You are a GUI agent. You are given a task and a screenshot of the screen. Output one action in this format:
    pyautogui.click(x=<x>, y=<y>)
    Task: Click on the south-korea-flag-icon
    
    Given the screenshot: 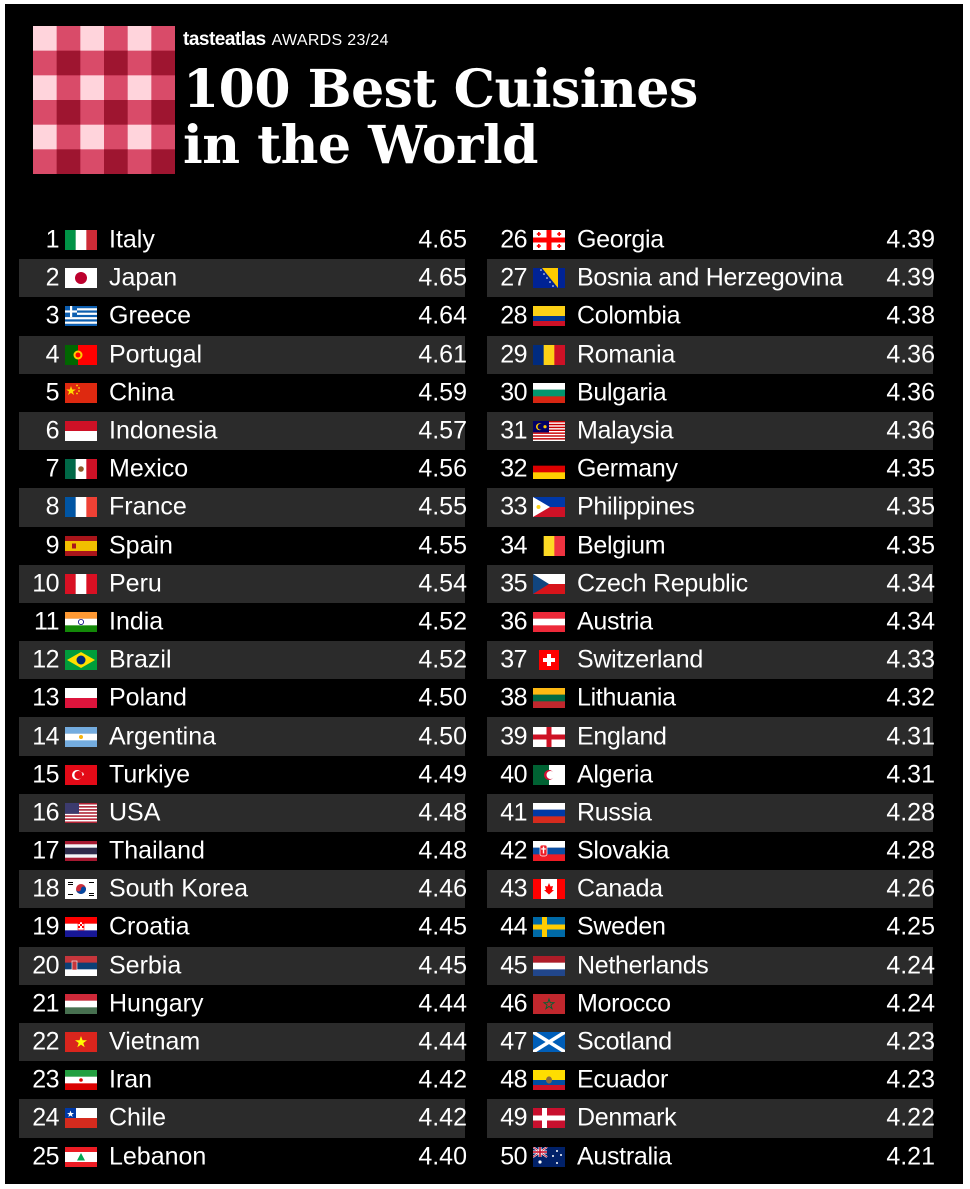 What is the action you would take?
    pyautogui.click(x=81, y=889)
    